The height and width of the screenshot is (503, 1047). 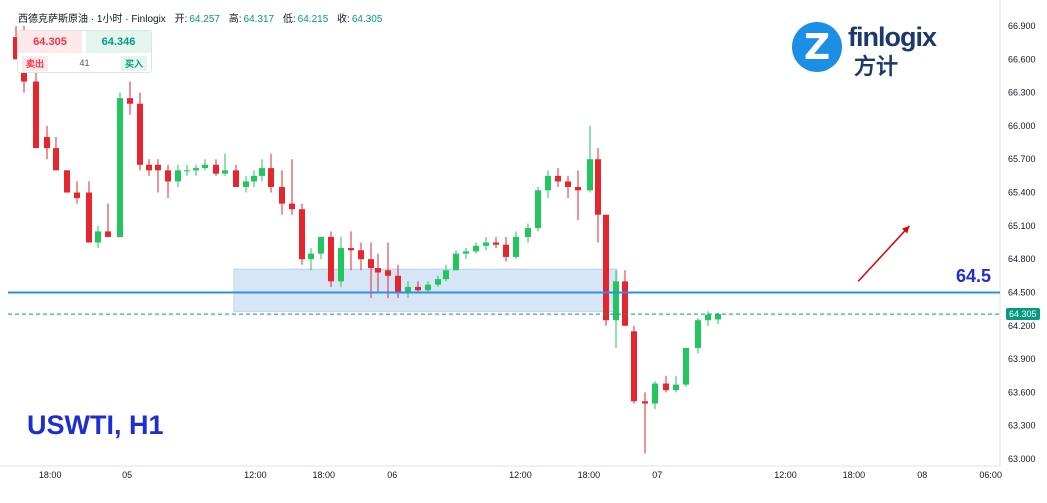 What do you see at coordinates (1023, 314) in the screenshot?
I see `last-price-badge: 64.305` at bounding box center [1023, 314].